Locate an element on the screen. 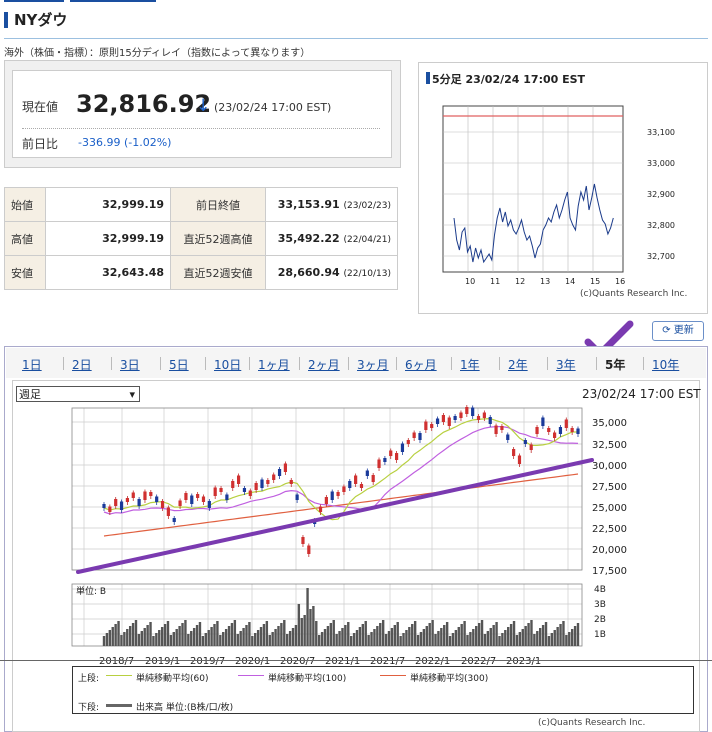  y-tick-label: 25,000 is located at coordinates (609, 508).